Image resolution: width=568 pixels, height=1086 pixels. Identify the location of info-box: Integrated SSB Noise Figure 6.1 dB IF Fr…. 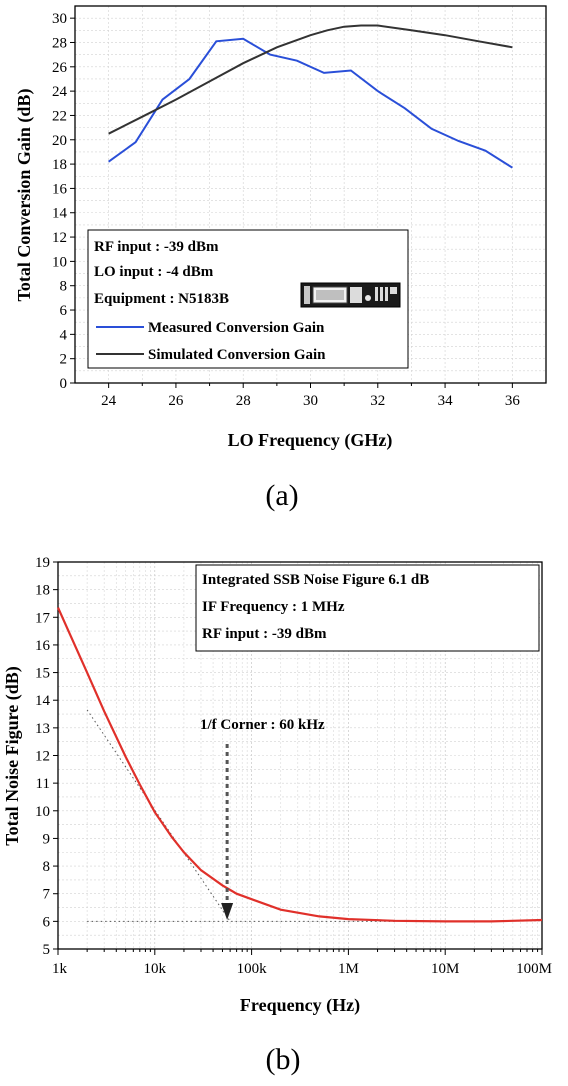
(367, 608).